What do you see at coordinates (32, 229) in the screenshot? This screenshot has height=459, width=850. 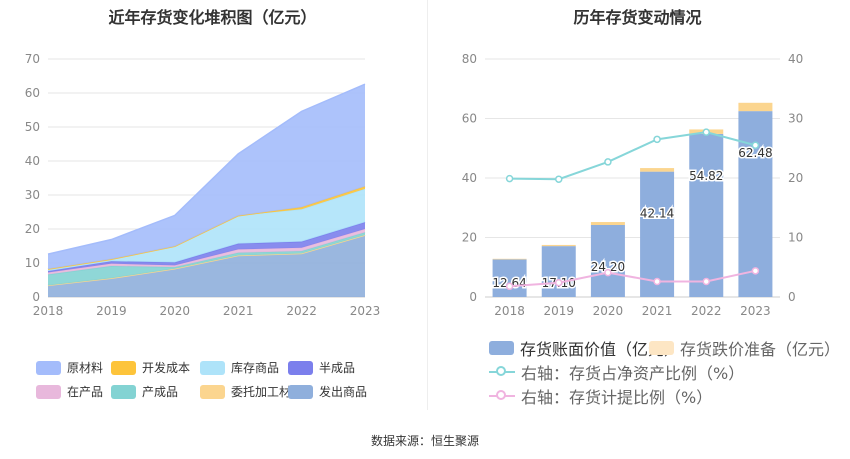 I see `left-y-tick-label: 20` at bounding box center [32, 229].